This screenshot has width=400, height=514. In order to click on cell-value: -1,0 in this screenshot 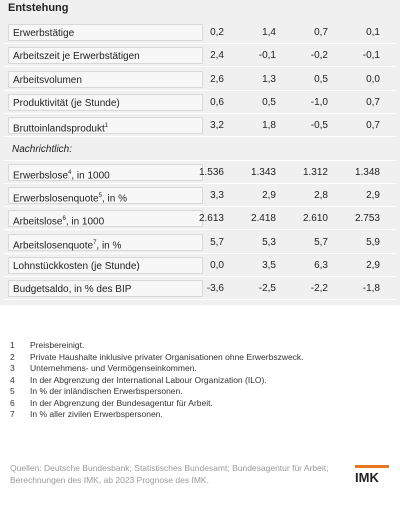, I will do `click(319, 102)`.